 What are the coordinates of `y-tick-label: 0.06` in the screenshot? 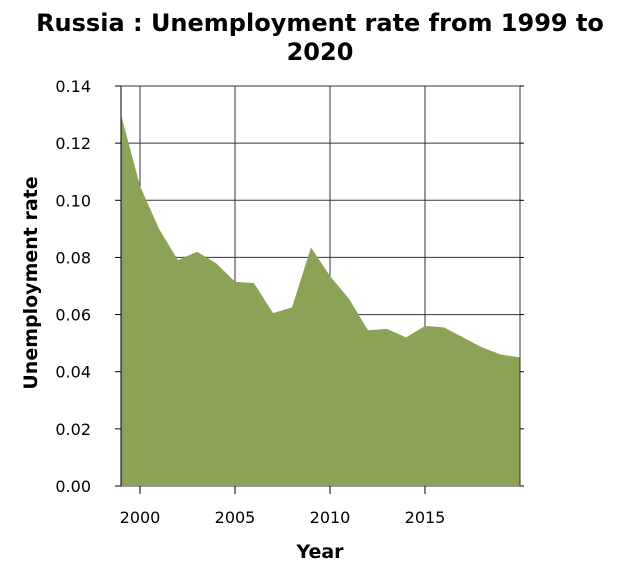 It's located at (73, 315).